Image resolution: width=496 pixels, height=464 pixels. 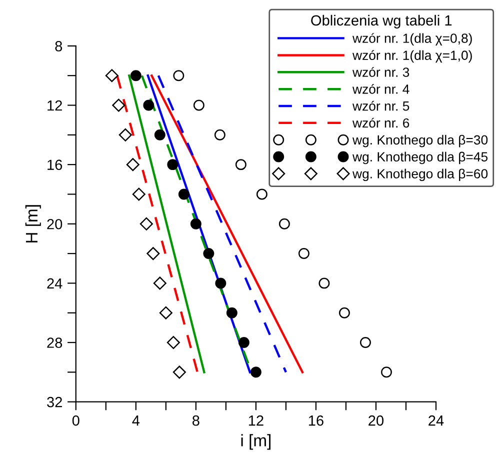 I want to click on y-tick-label: 16, so click(x=55, y=165).